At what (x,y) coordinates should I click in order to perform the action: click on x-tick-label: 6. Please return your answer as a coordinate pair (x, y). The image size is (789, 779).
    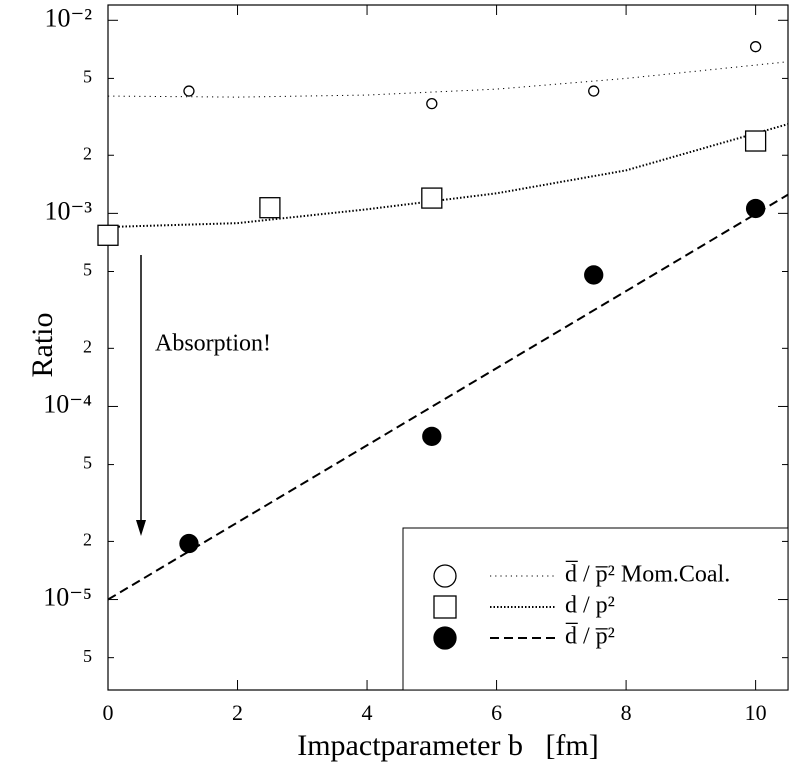
    Looking at the image, I should click on (496, 712).